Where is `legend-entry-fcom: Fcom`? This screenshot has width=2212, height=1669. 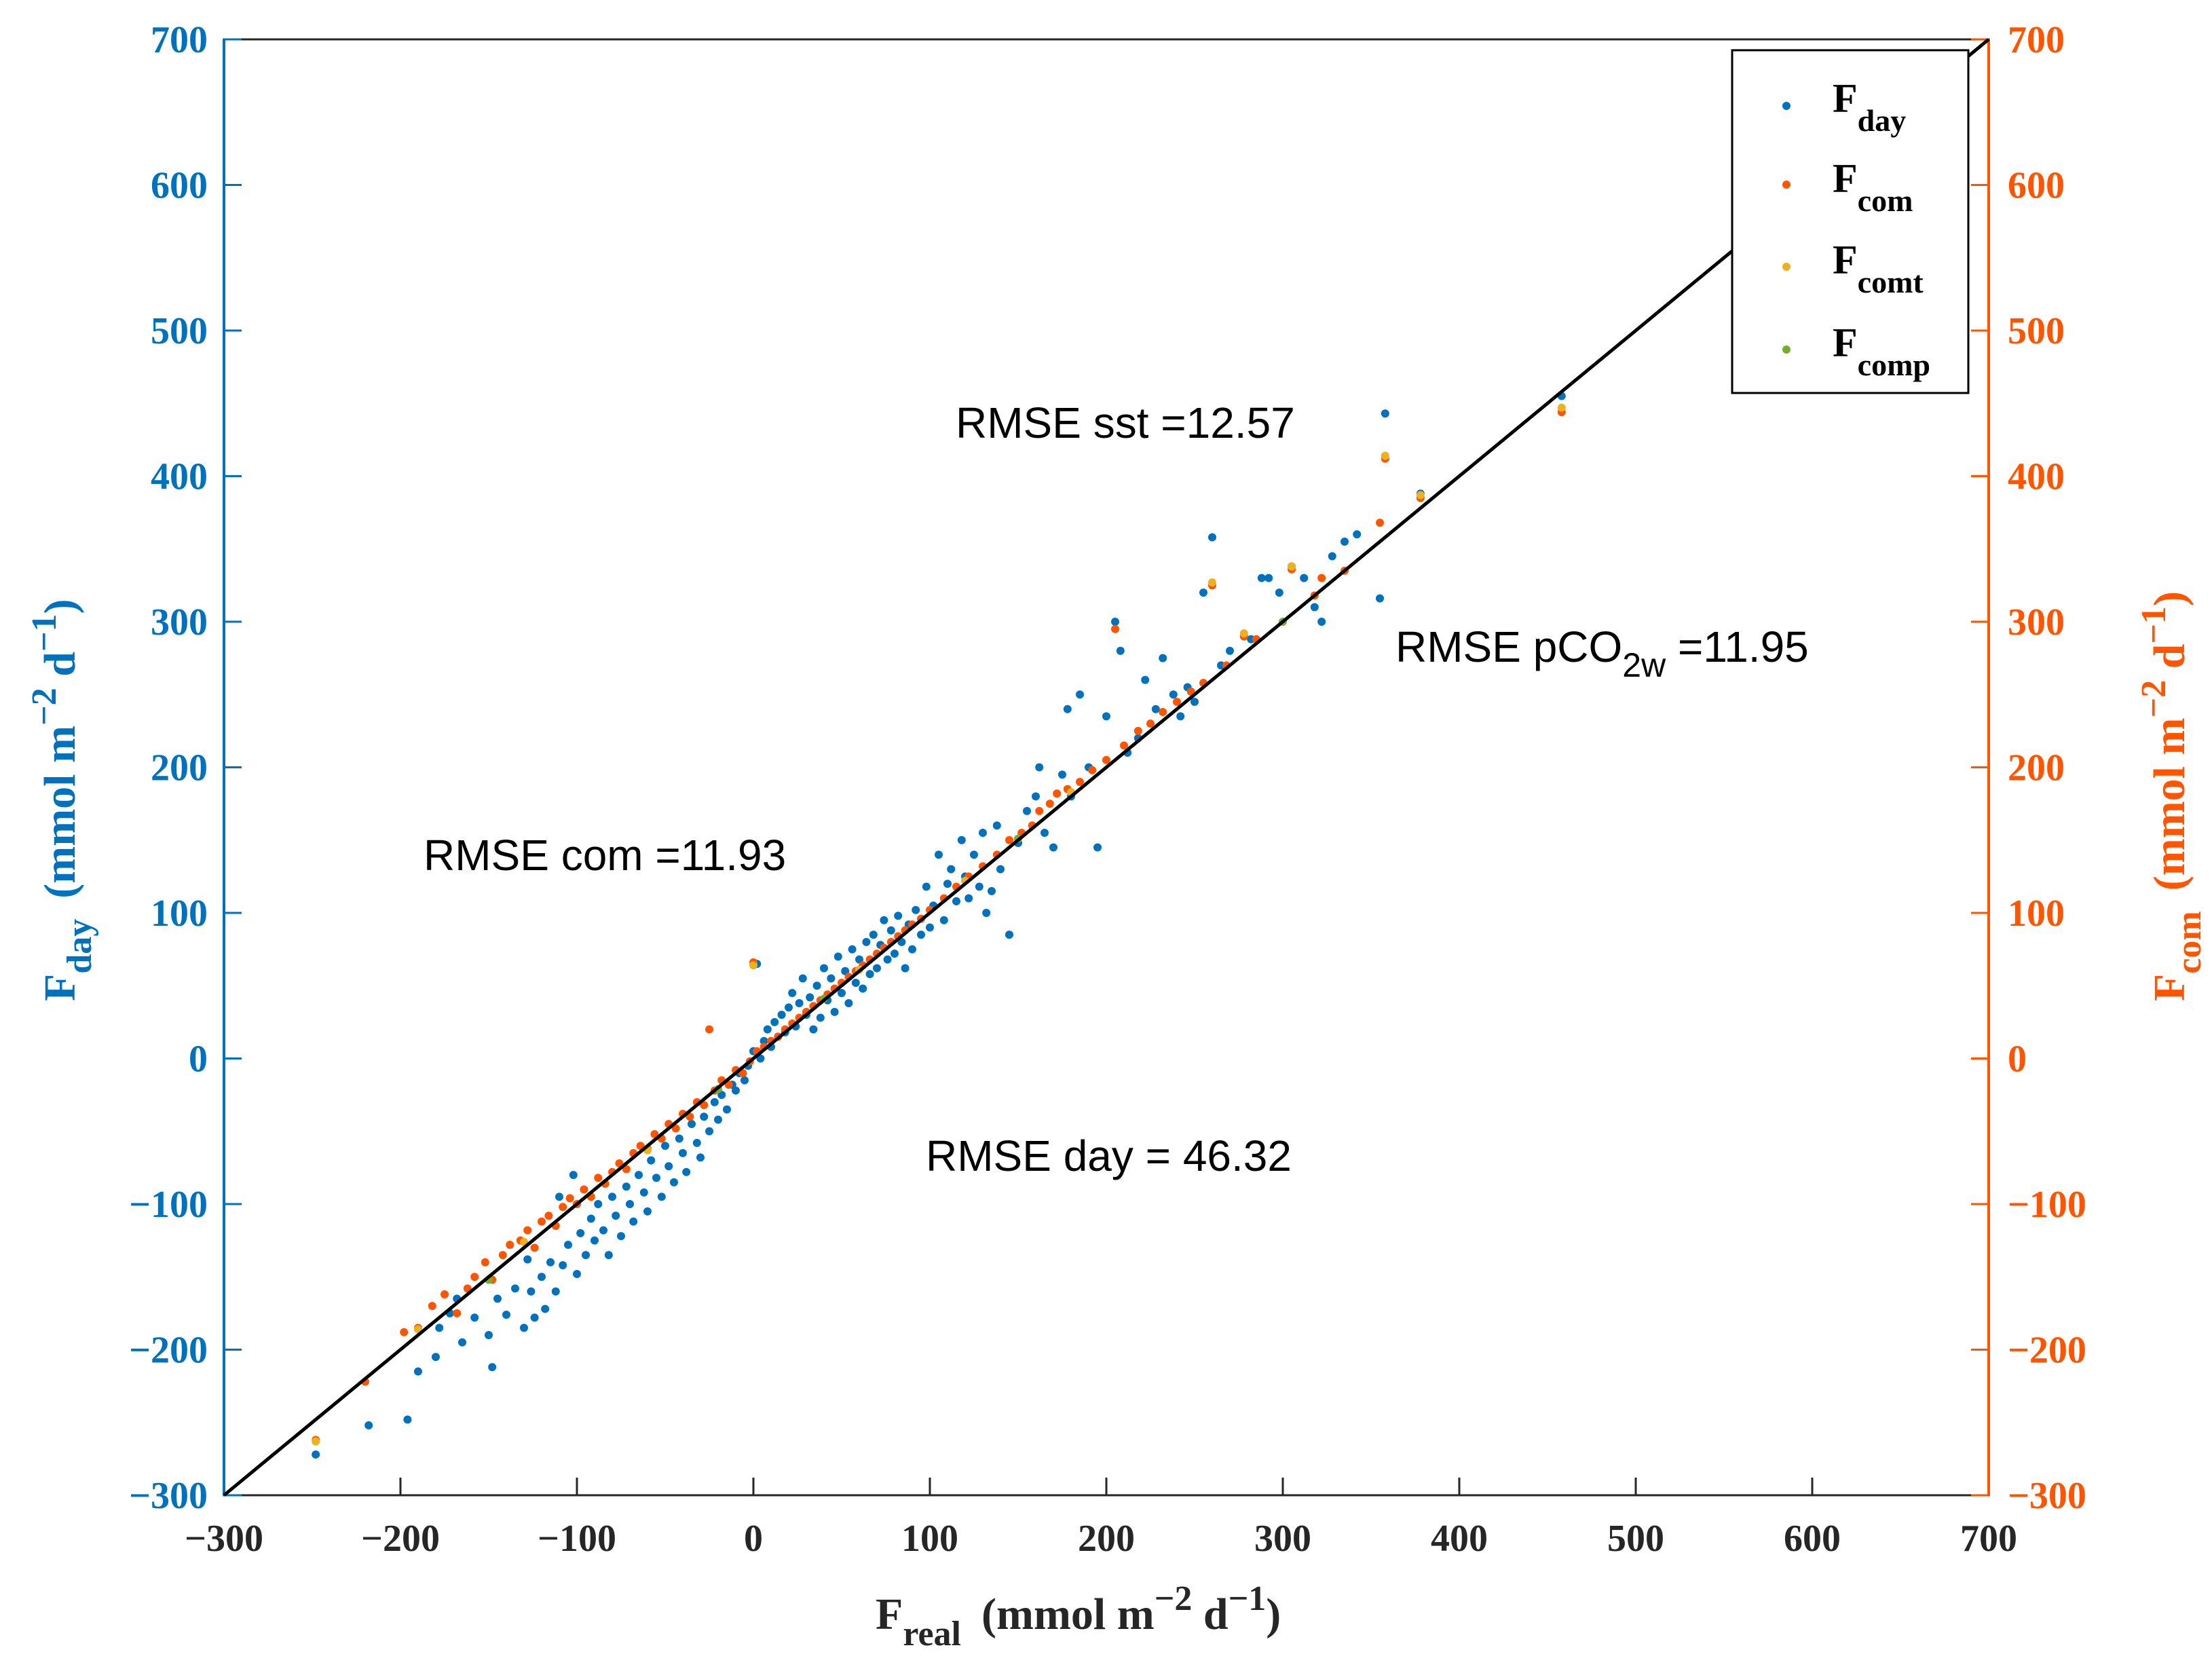
legend-entry-fcom: Fcom is located at coordinates (1873, 187).